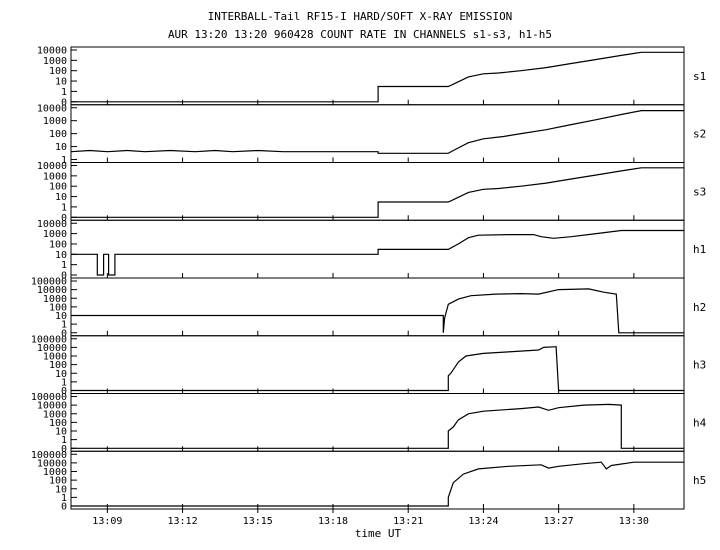 Image resolution: width=720 pixels, height=550 pixels. What do you see at coordinates (64, 276) in the screenshot?
I see `y-tick-label-h1: 0` at bounding box center [64, 276].